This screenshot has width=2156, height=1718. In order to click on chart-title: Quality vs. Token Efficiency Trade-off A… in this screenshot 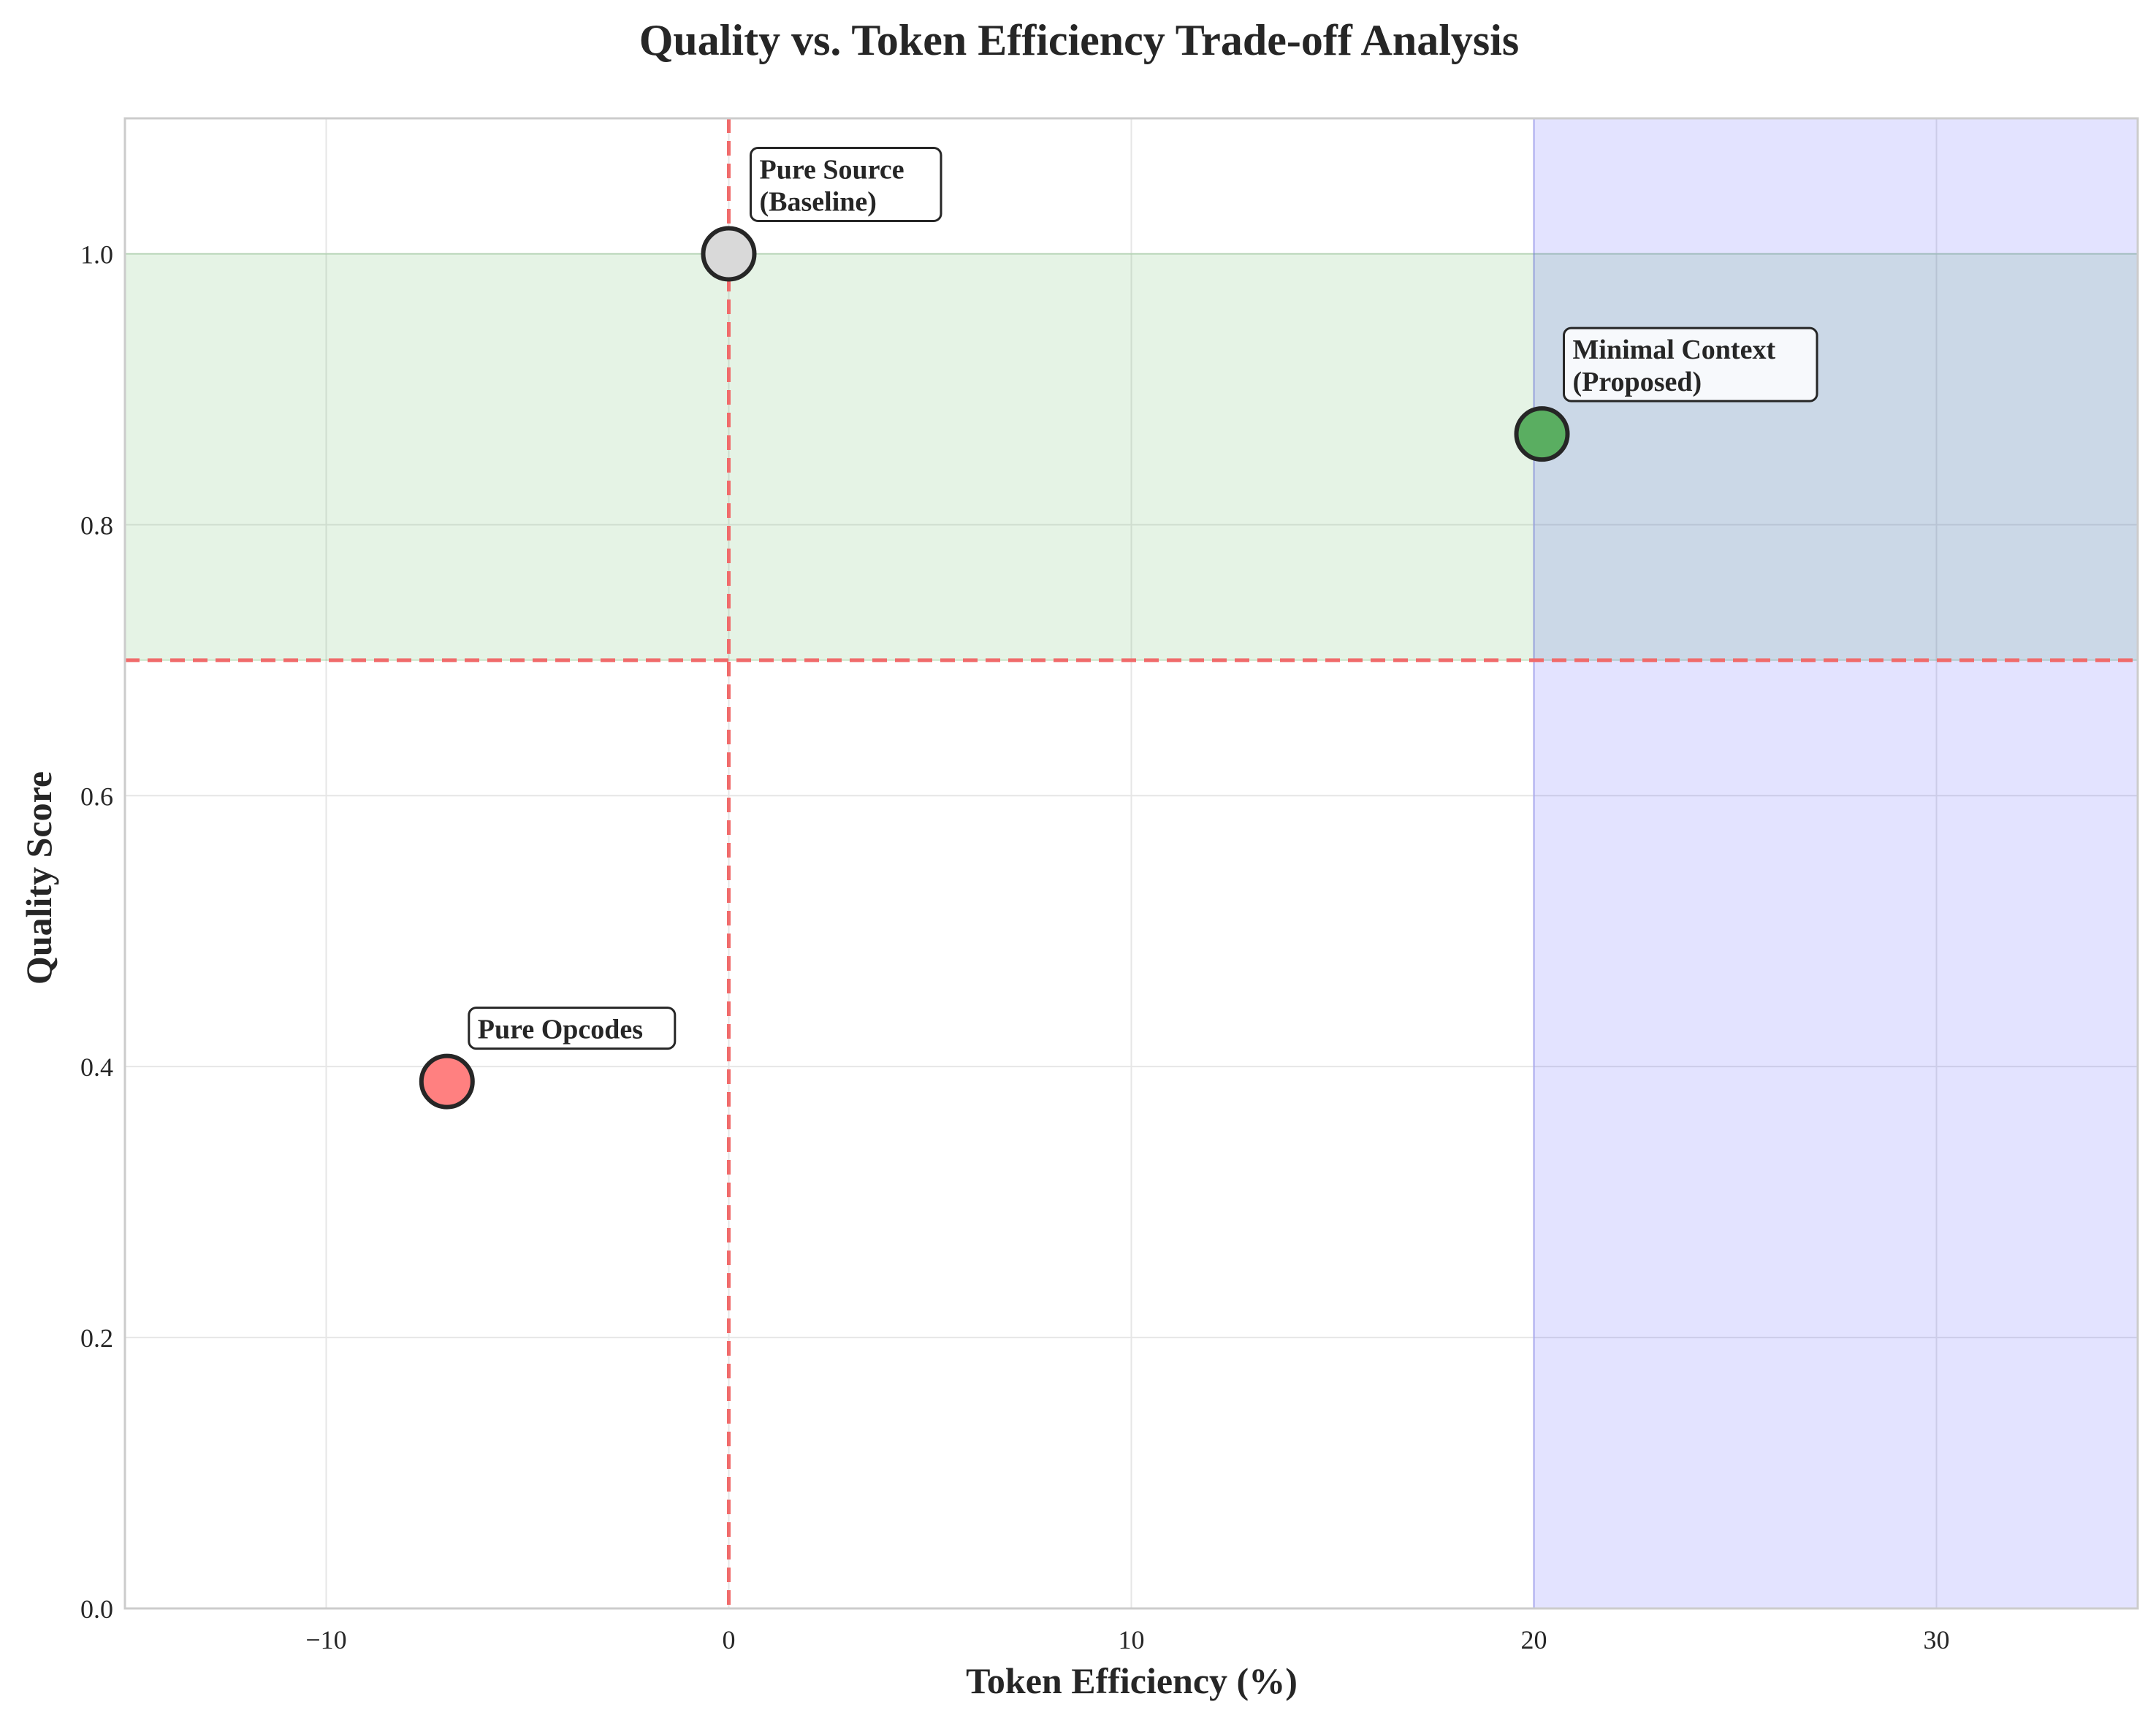, I will do `click(1079, 40)`.